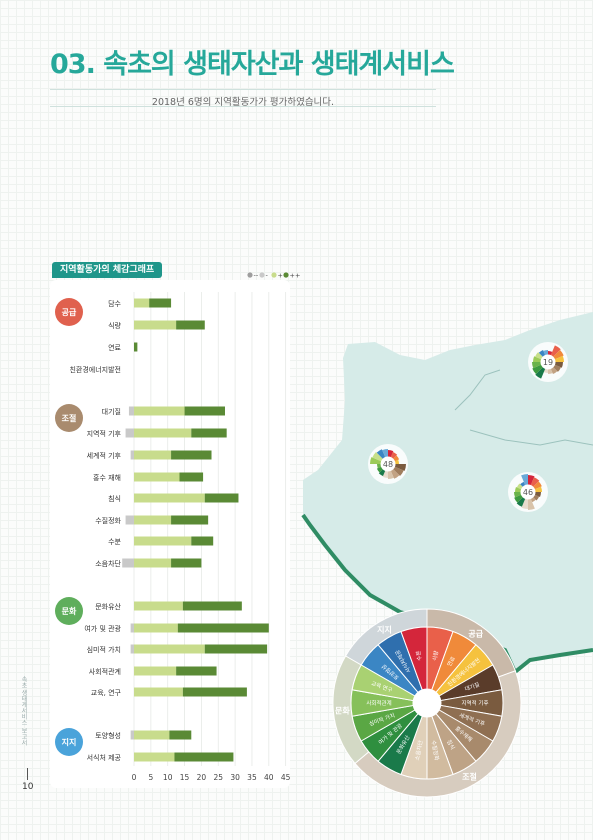  Describe the element at coordinates (436, 655) in the screenshot. I see `wheel-segment-label: 식량` at that location.